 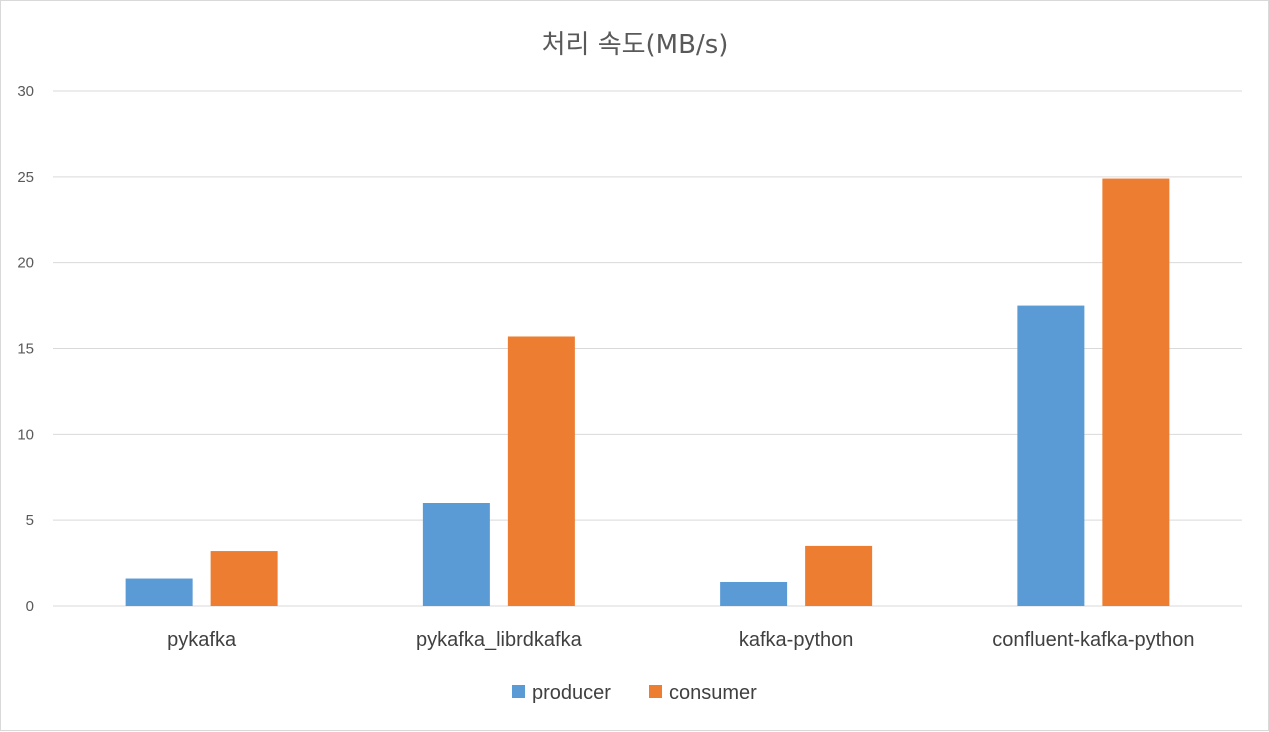 I want to click on x-category-label: confluent-kafka-python, so click(x=1093, y=640).